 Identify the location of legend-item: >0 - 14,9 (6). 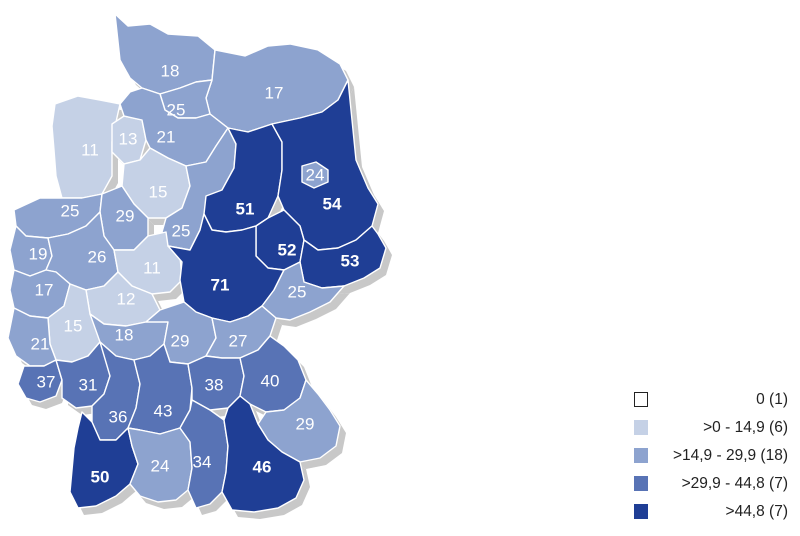
(713, 428).